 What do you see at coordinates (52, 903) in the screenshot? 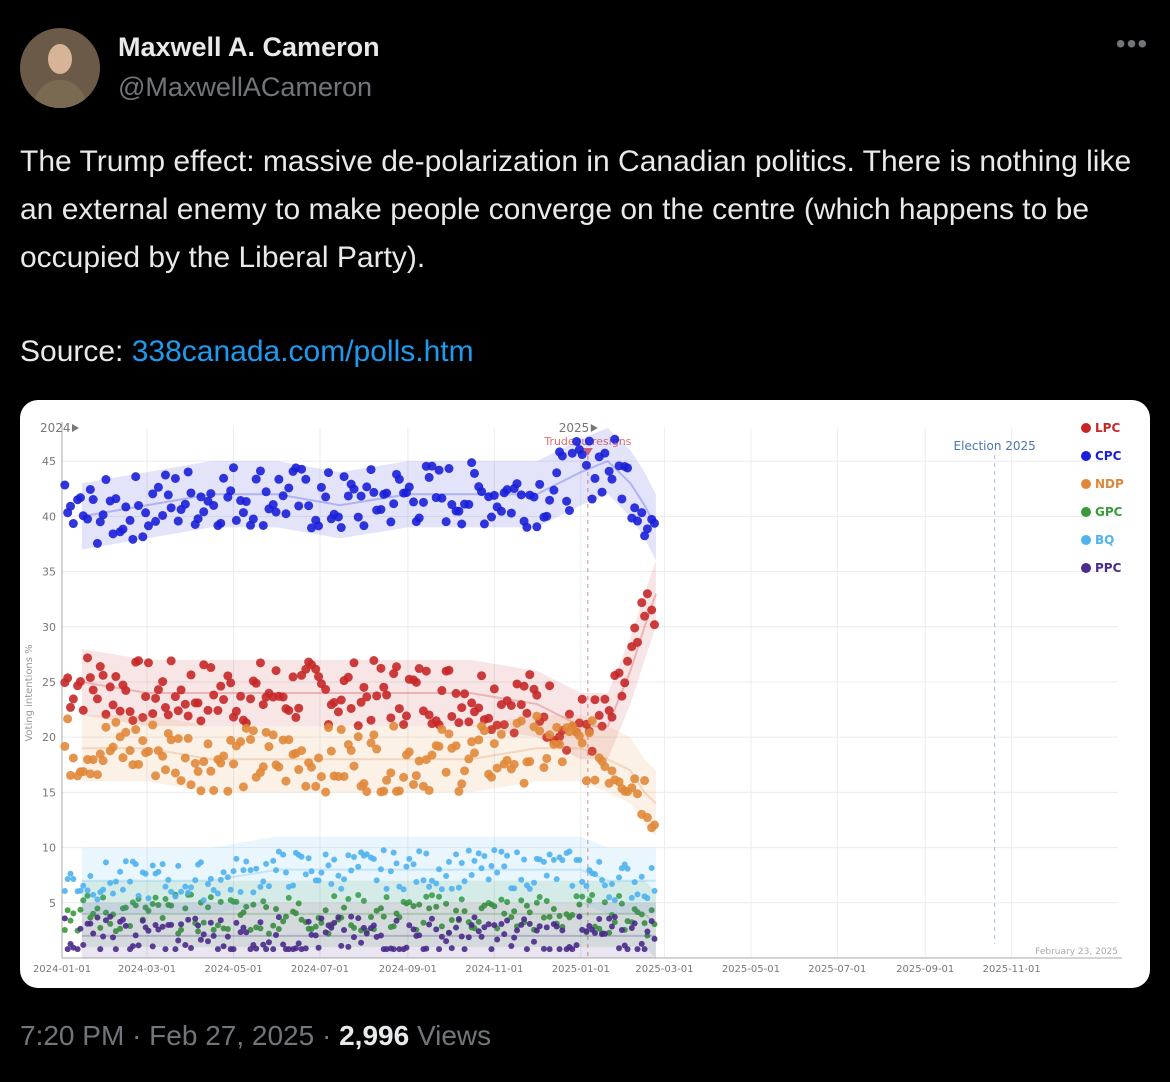
I see `y-tick-label: 5` at bounding box center [52, 903].